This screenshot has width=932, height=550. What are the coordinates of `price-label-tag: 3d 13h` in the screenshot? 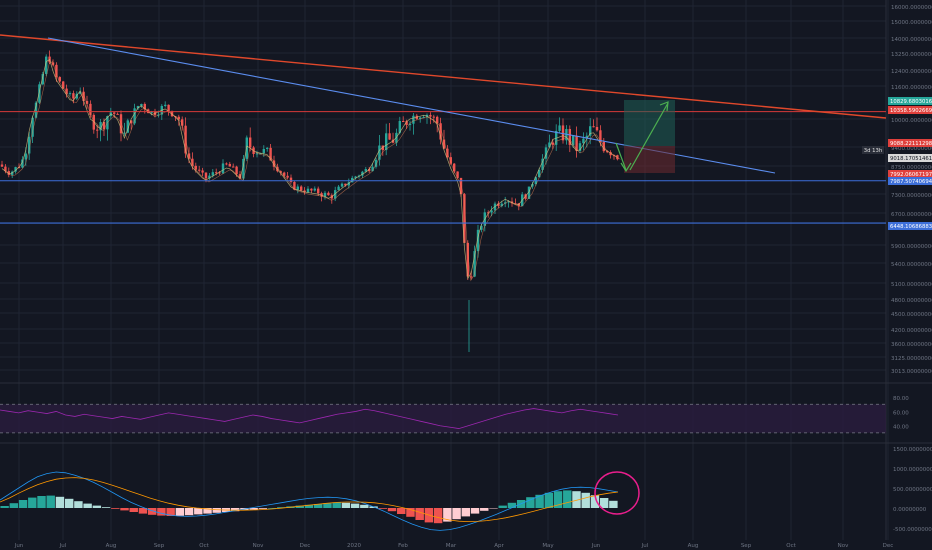 It's located at (873, 150).